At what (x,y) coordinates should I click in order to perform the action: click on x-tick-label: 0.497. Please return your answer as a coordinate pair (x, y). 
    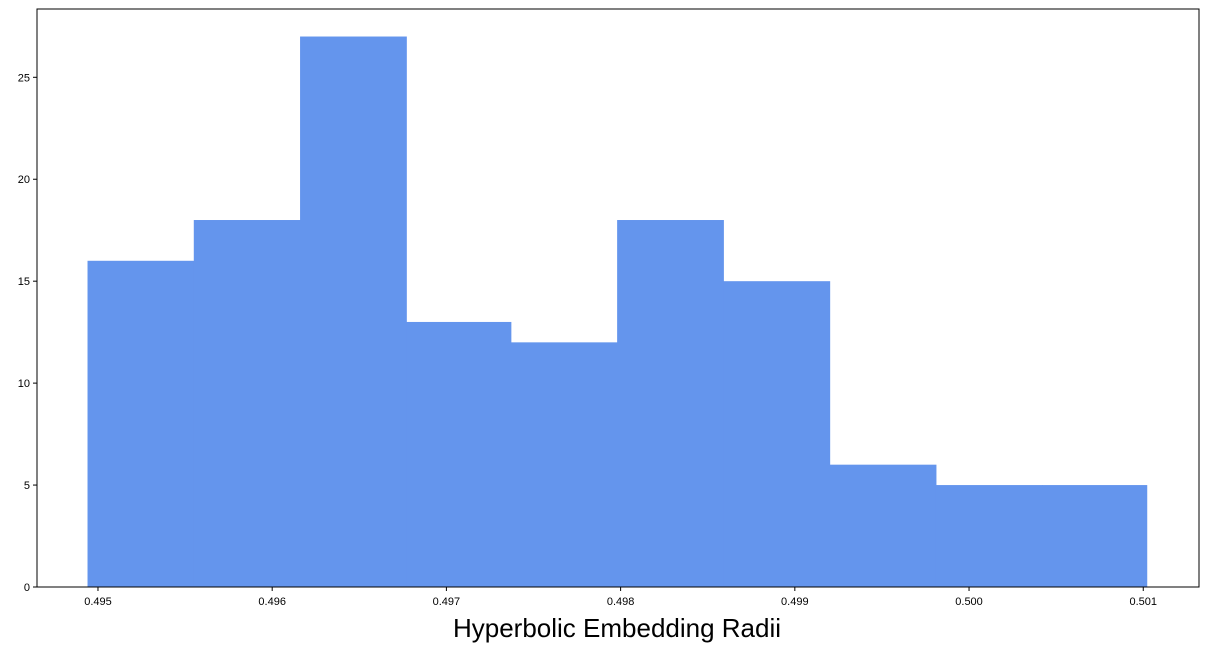
    Looking at the image, I should click on (447, 602).